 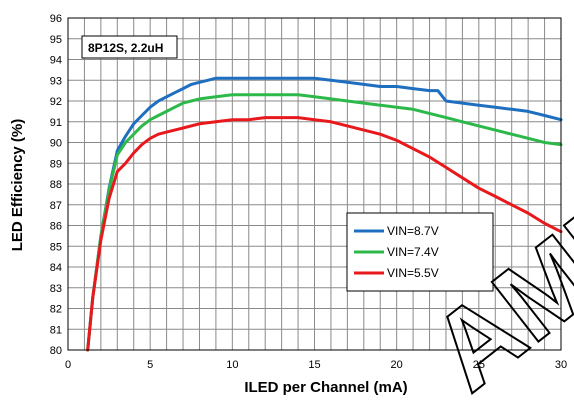 I want to click on y-tick-label: 96, so click(x=56, y=19).